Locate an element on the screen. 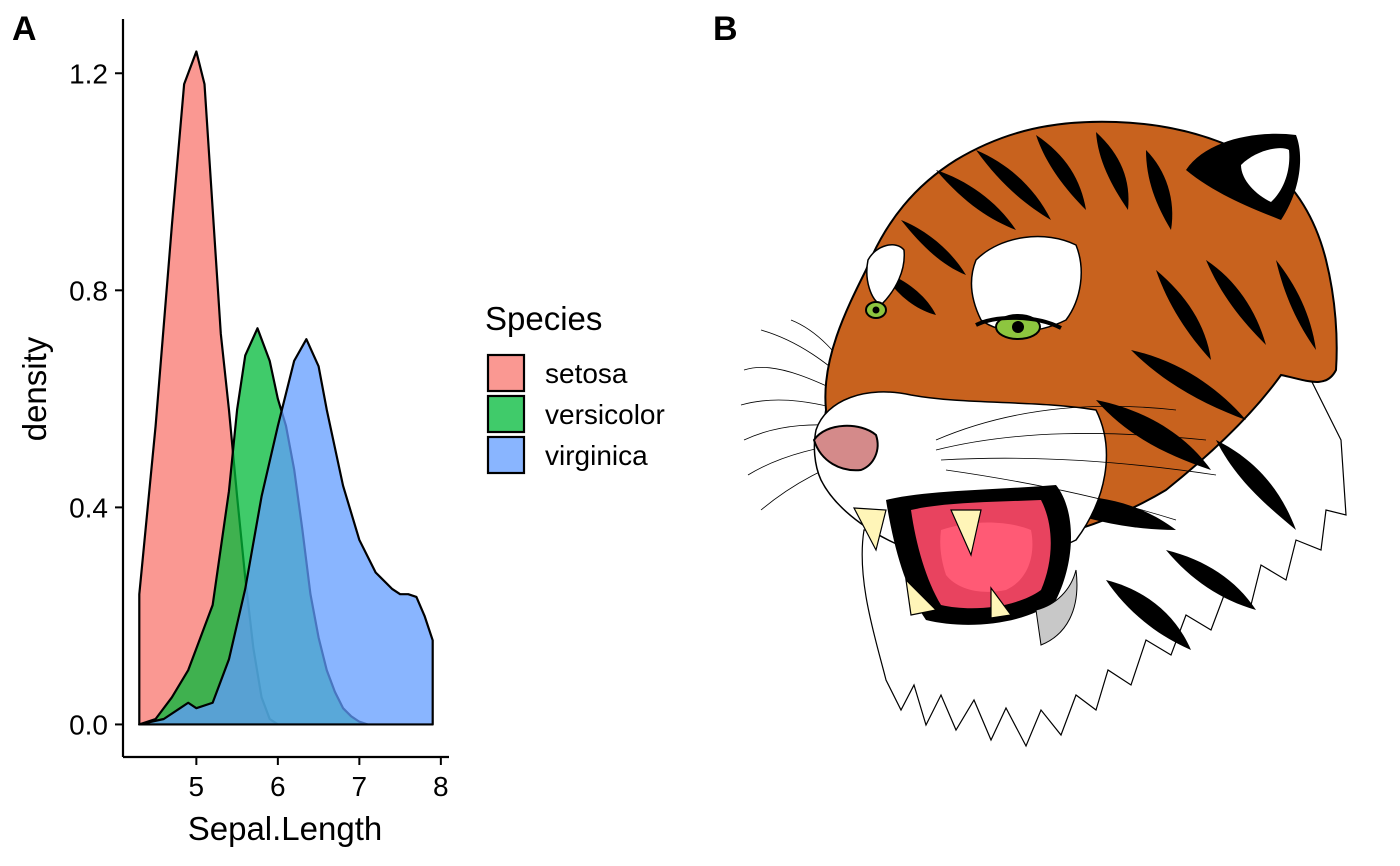 This screenshot has height=866, width=1400. x-ticks: 5 6 7 8 is located at coordinates (319, 779).